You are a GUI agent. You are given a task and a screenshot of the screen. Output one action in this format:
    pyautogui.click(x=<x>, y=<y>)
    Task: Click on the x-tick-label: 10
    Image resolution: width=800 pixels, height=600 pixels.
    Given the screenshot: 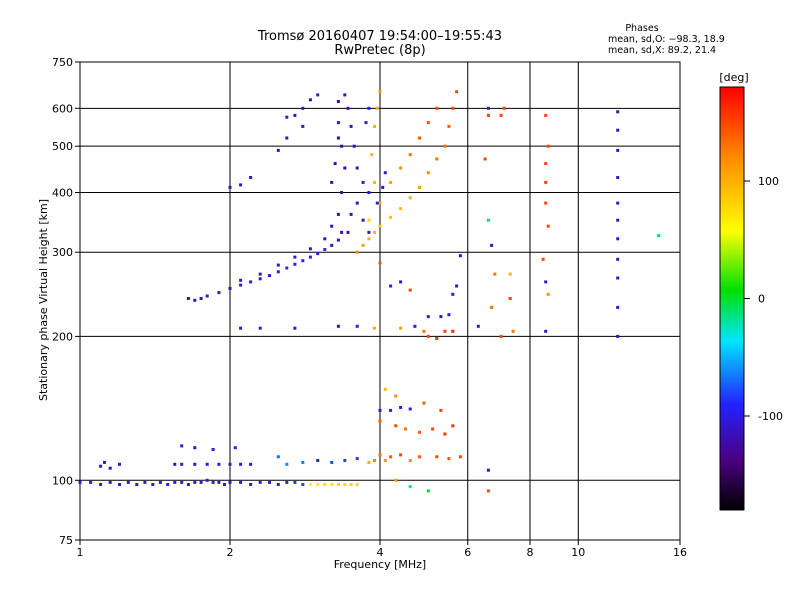 What is the action you would take?
    pyautogui.click(x=578, y=552)
    